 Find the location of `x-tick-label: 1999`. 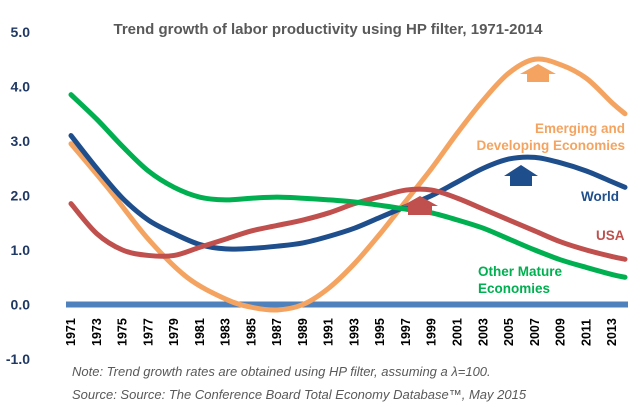

x-tick-label: 1999 is located at coordinates (432, 332).